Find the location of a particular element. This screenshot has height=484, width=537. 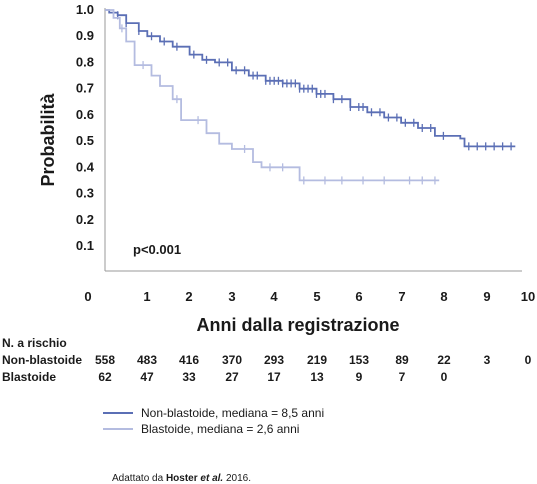

y-tick-label: 0.8 is located at coordinates (85, 61).